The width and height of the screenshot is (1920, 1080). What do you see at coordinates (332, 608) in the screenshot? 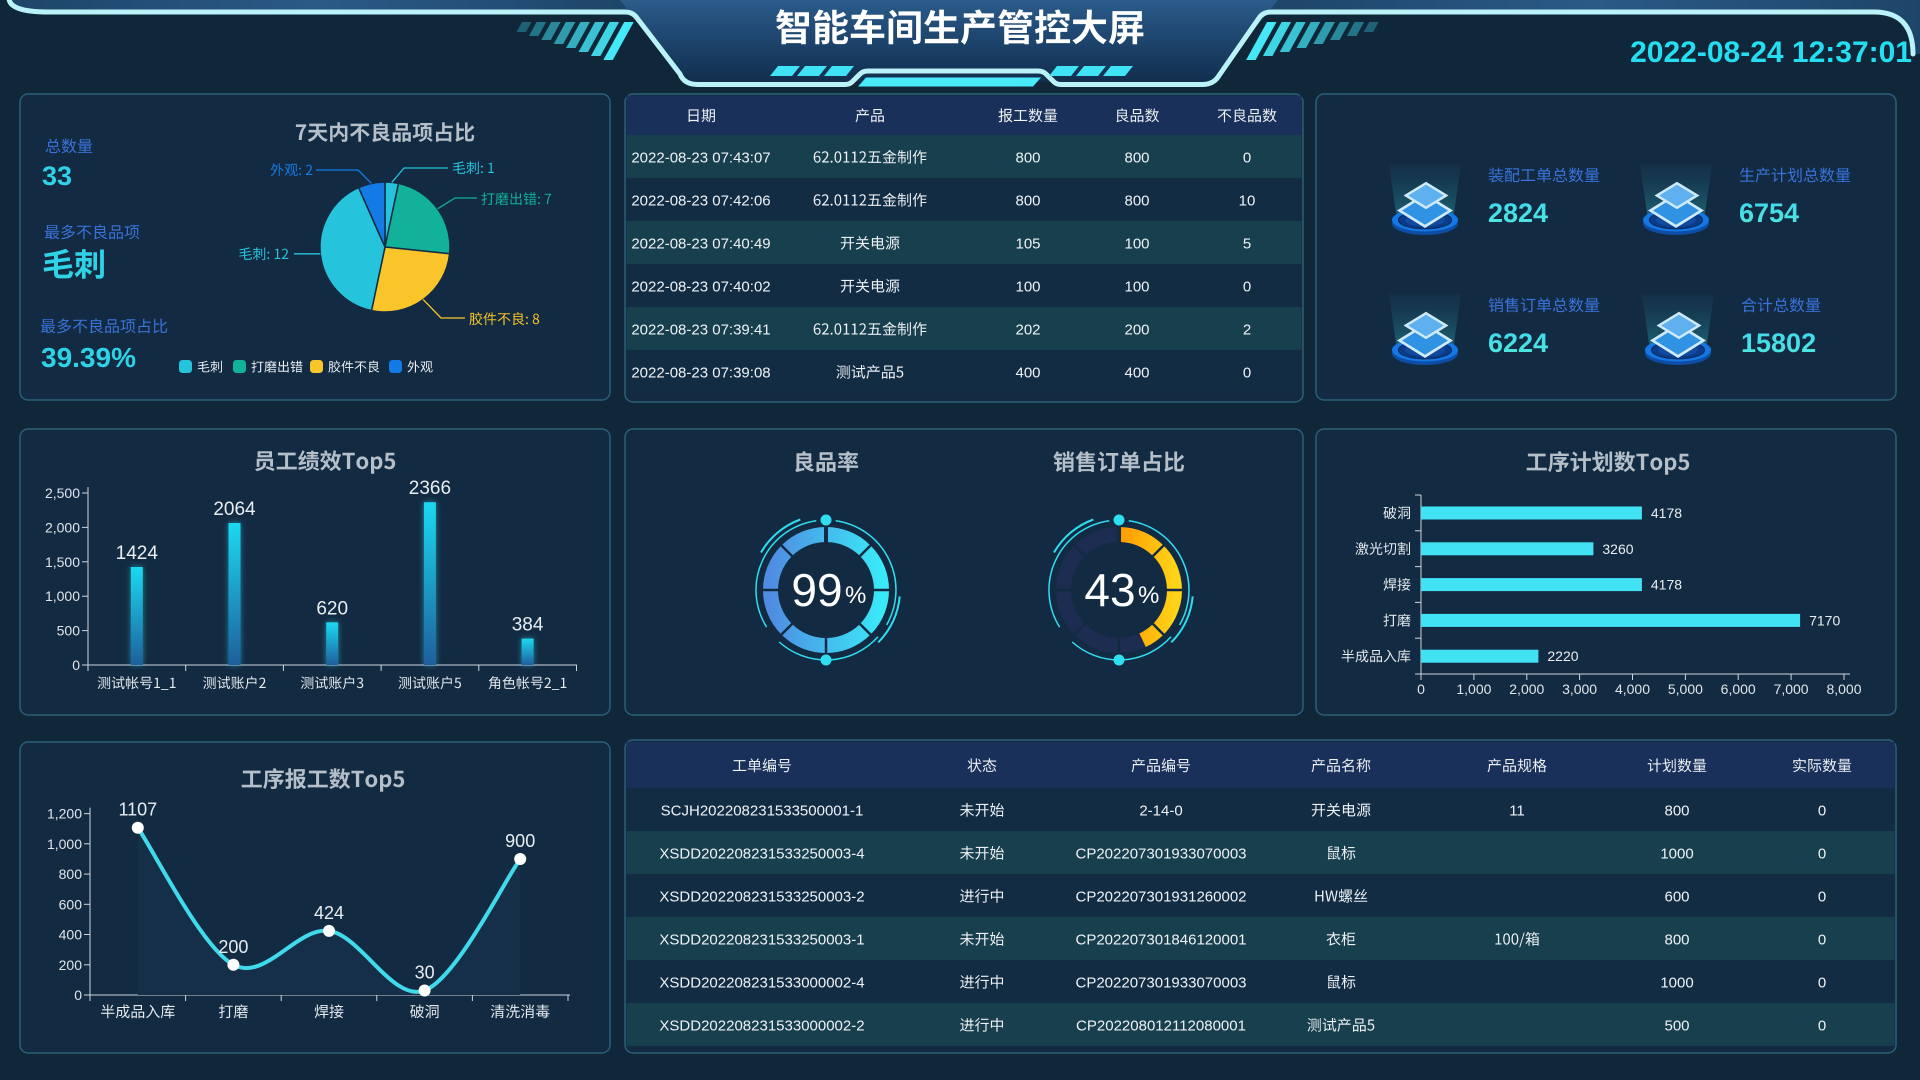
I see `svg-text: 620` at bounding box center [332, 608].